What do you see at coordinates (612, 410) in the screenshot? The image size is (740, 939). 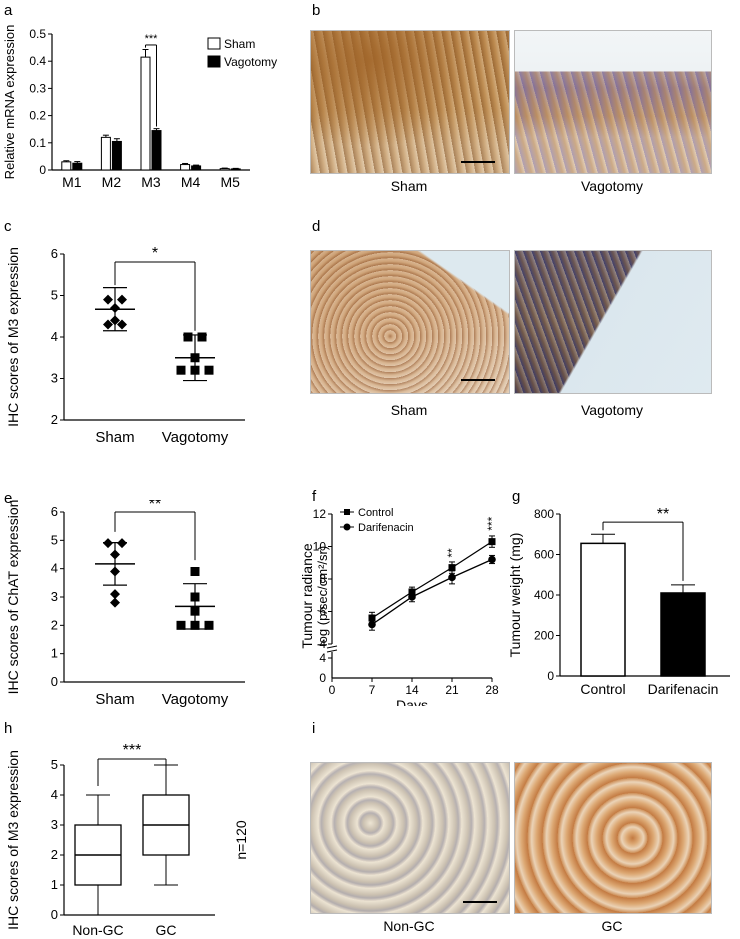 I see `caption-d-right: Vagotomy` at bounding box center [612, 410].